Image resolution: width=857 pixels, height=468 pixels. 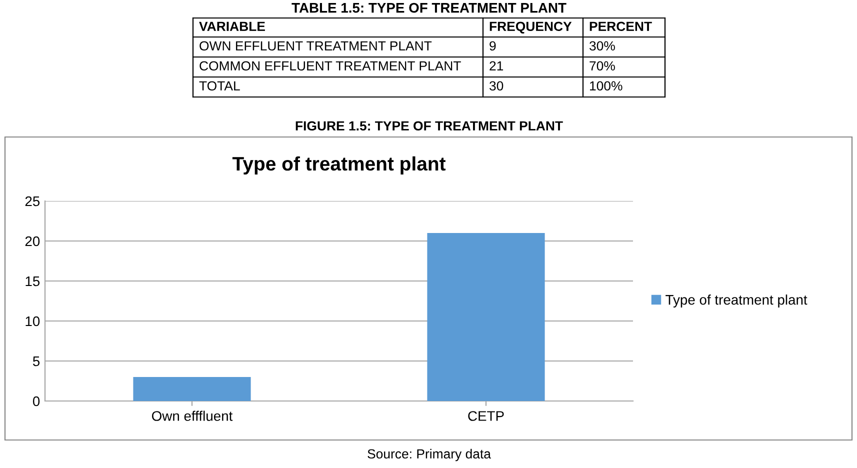 What do you see at coordinates (497, 86) in the screenshot?
I see `text: 30` at bounding box center [497, 86].